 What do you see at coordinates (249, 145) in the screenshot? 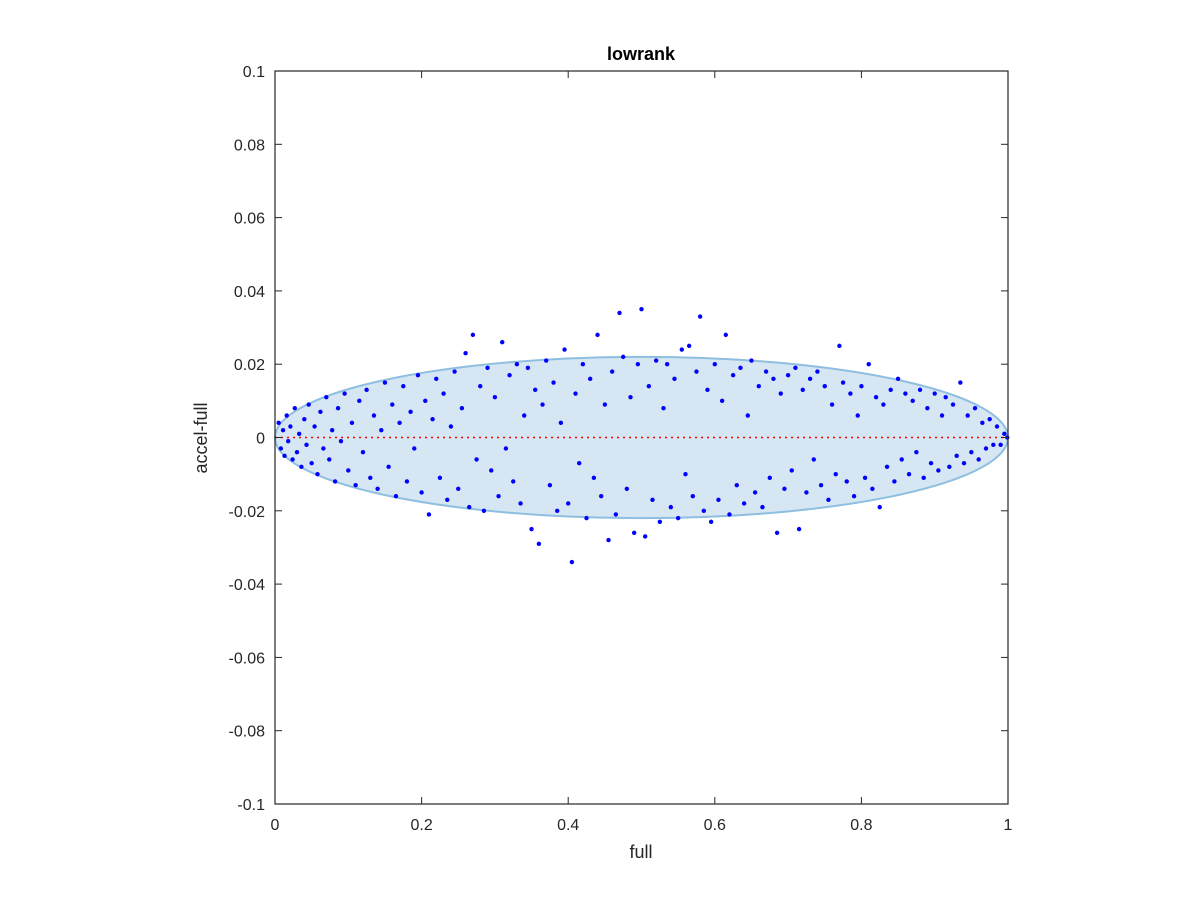
I see `y-tick-label: 0.08` at bounding box center [249, 145].